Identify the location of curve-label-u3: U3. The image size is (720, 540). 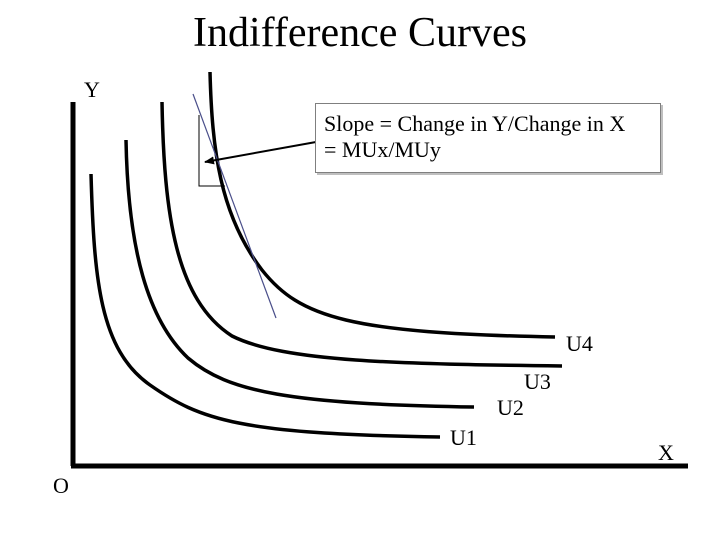
(537, 381).